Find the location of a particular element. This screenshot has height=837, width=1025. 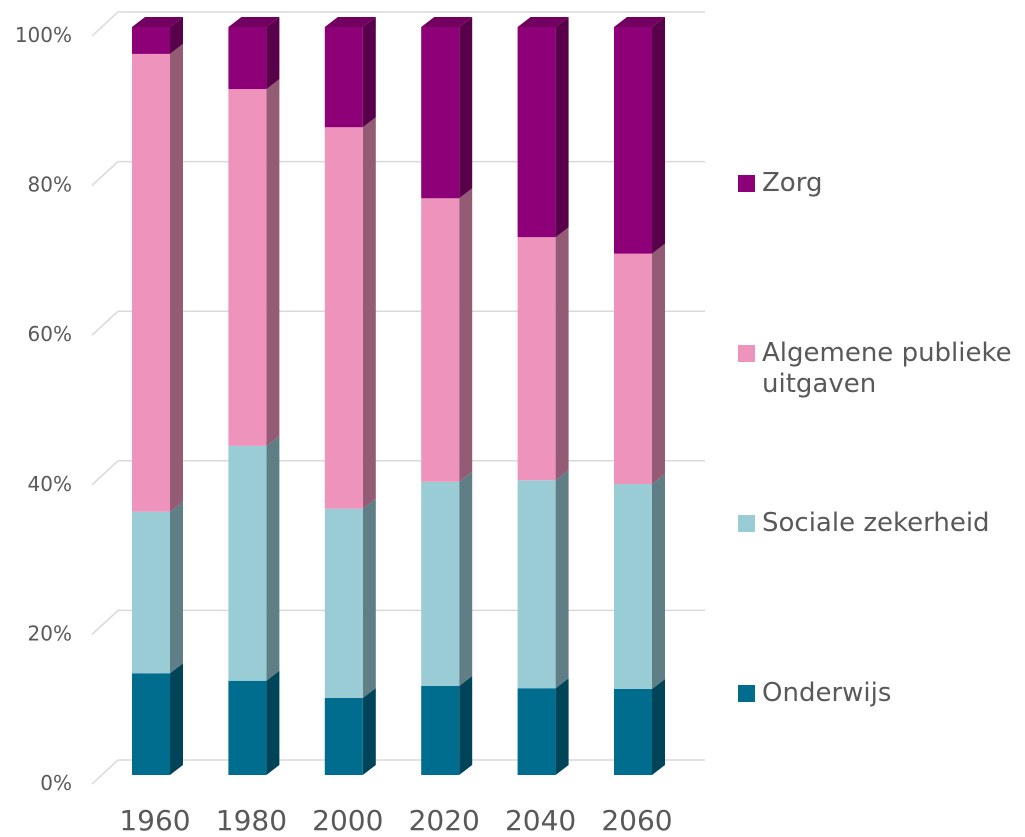

legend-label: Zorg is located at coordinates (792, 183).